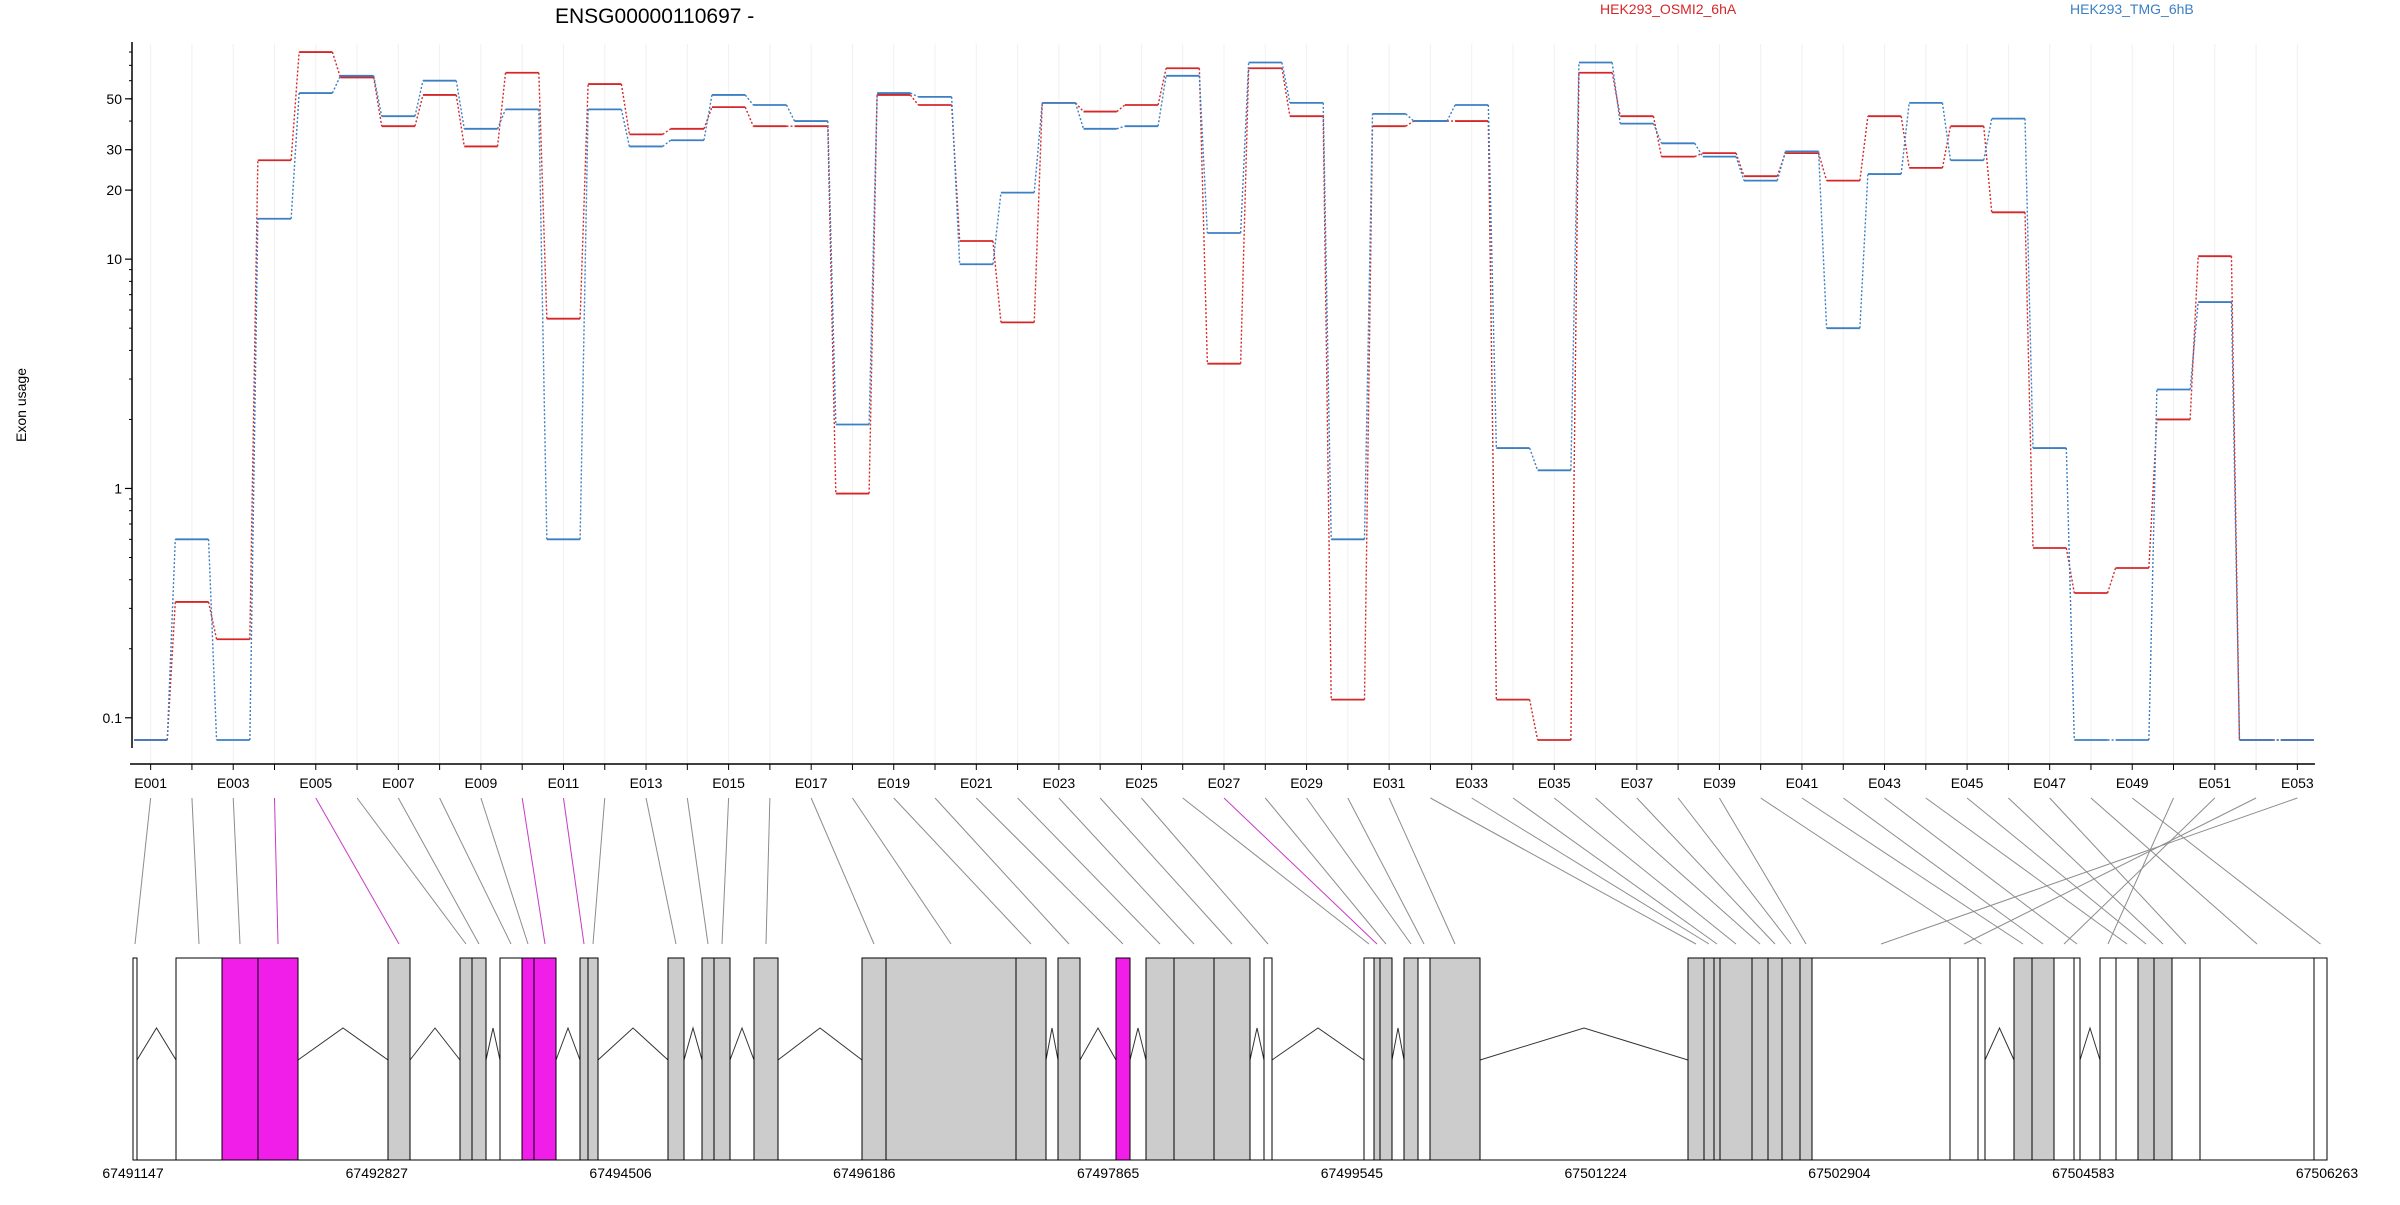 Image resolution: width=2400 pixels, height=1205 pixels. I want to click on genomic-coordinate-label: 67499545, so click(1352, 1173).